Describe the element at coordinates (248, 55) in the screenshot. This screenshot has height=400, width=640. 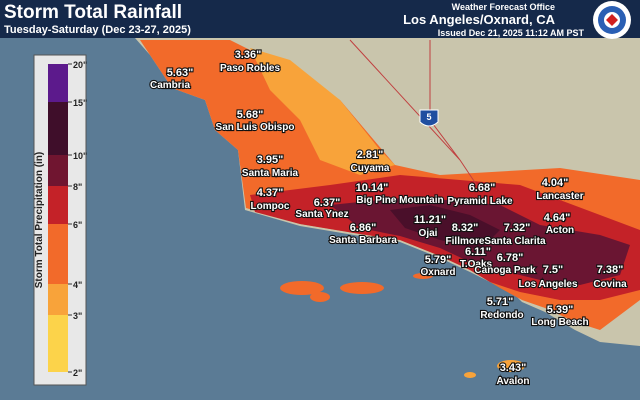
I see `place-value: 3.36"` at that location.